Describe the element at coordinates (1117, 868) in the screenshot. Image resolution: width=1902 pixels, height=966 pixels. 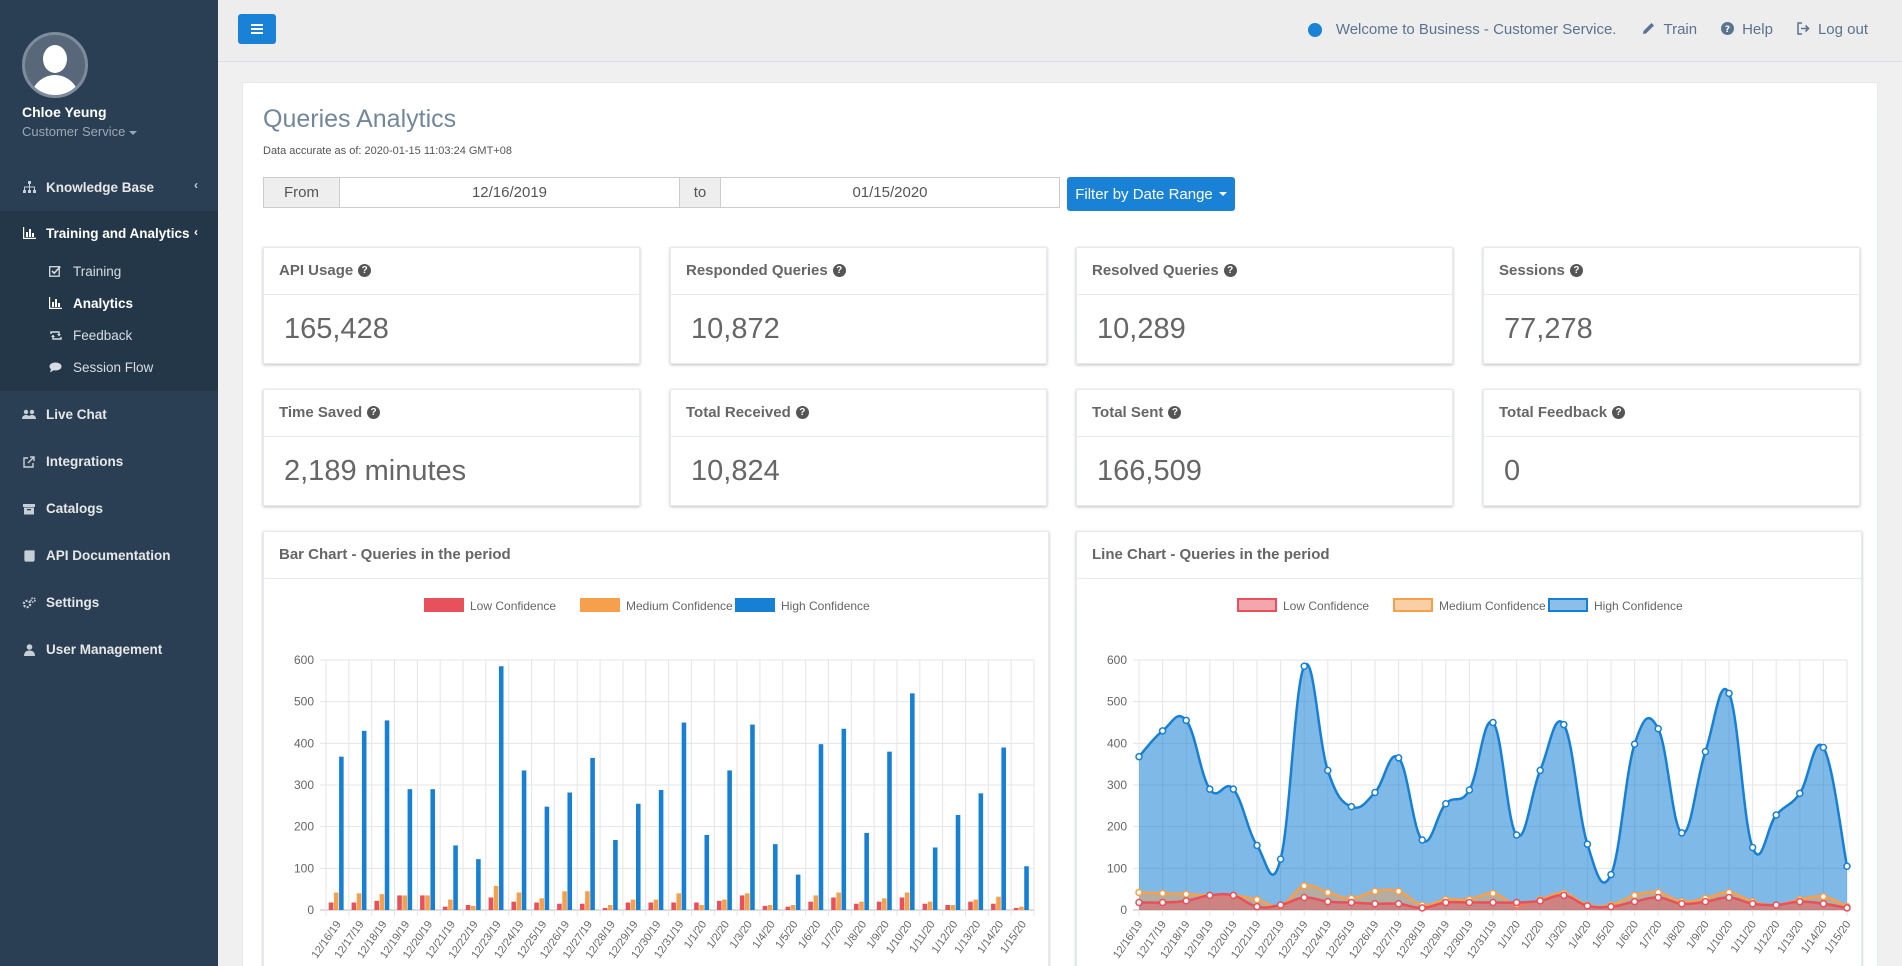
I see `y-tick-label: 100` at that location.